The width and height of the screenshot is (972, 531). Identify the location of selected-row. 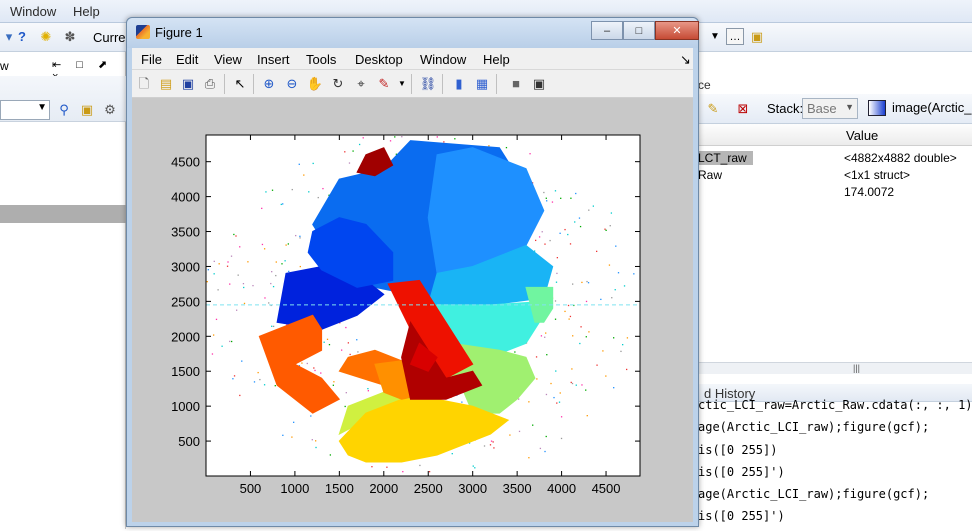
(63, 214).